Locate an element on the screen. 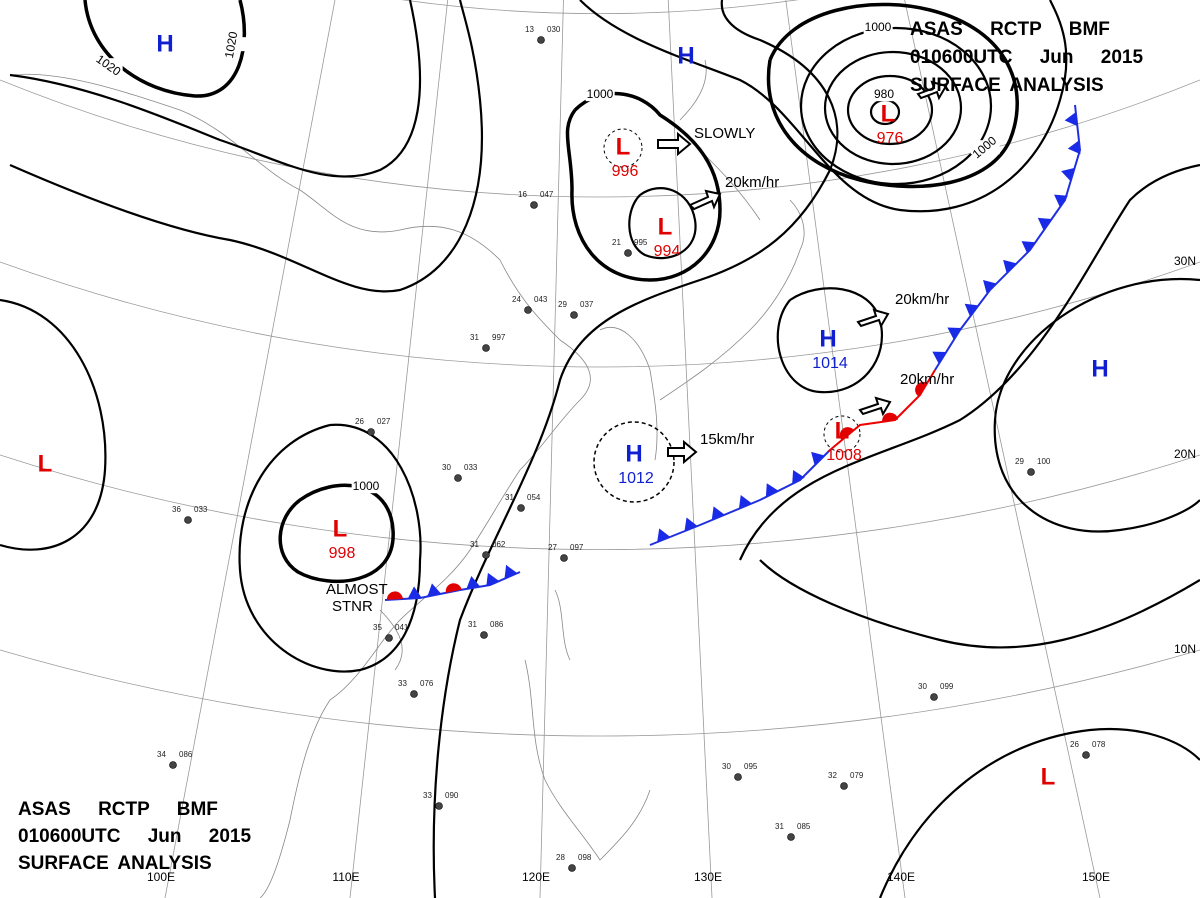  warm-front-symbol is located at coordinates (846, 434).